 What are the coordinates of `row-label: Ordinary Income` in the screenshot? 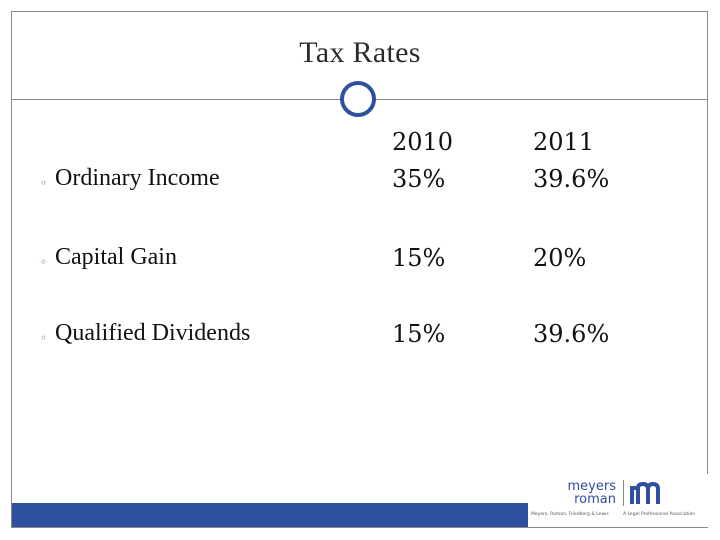 It's located at (137, 178).